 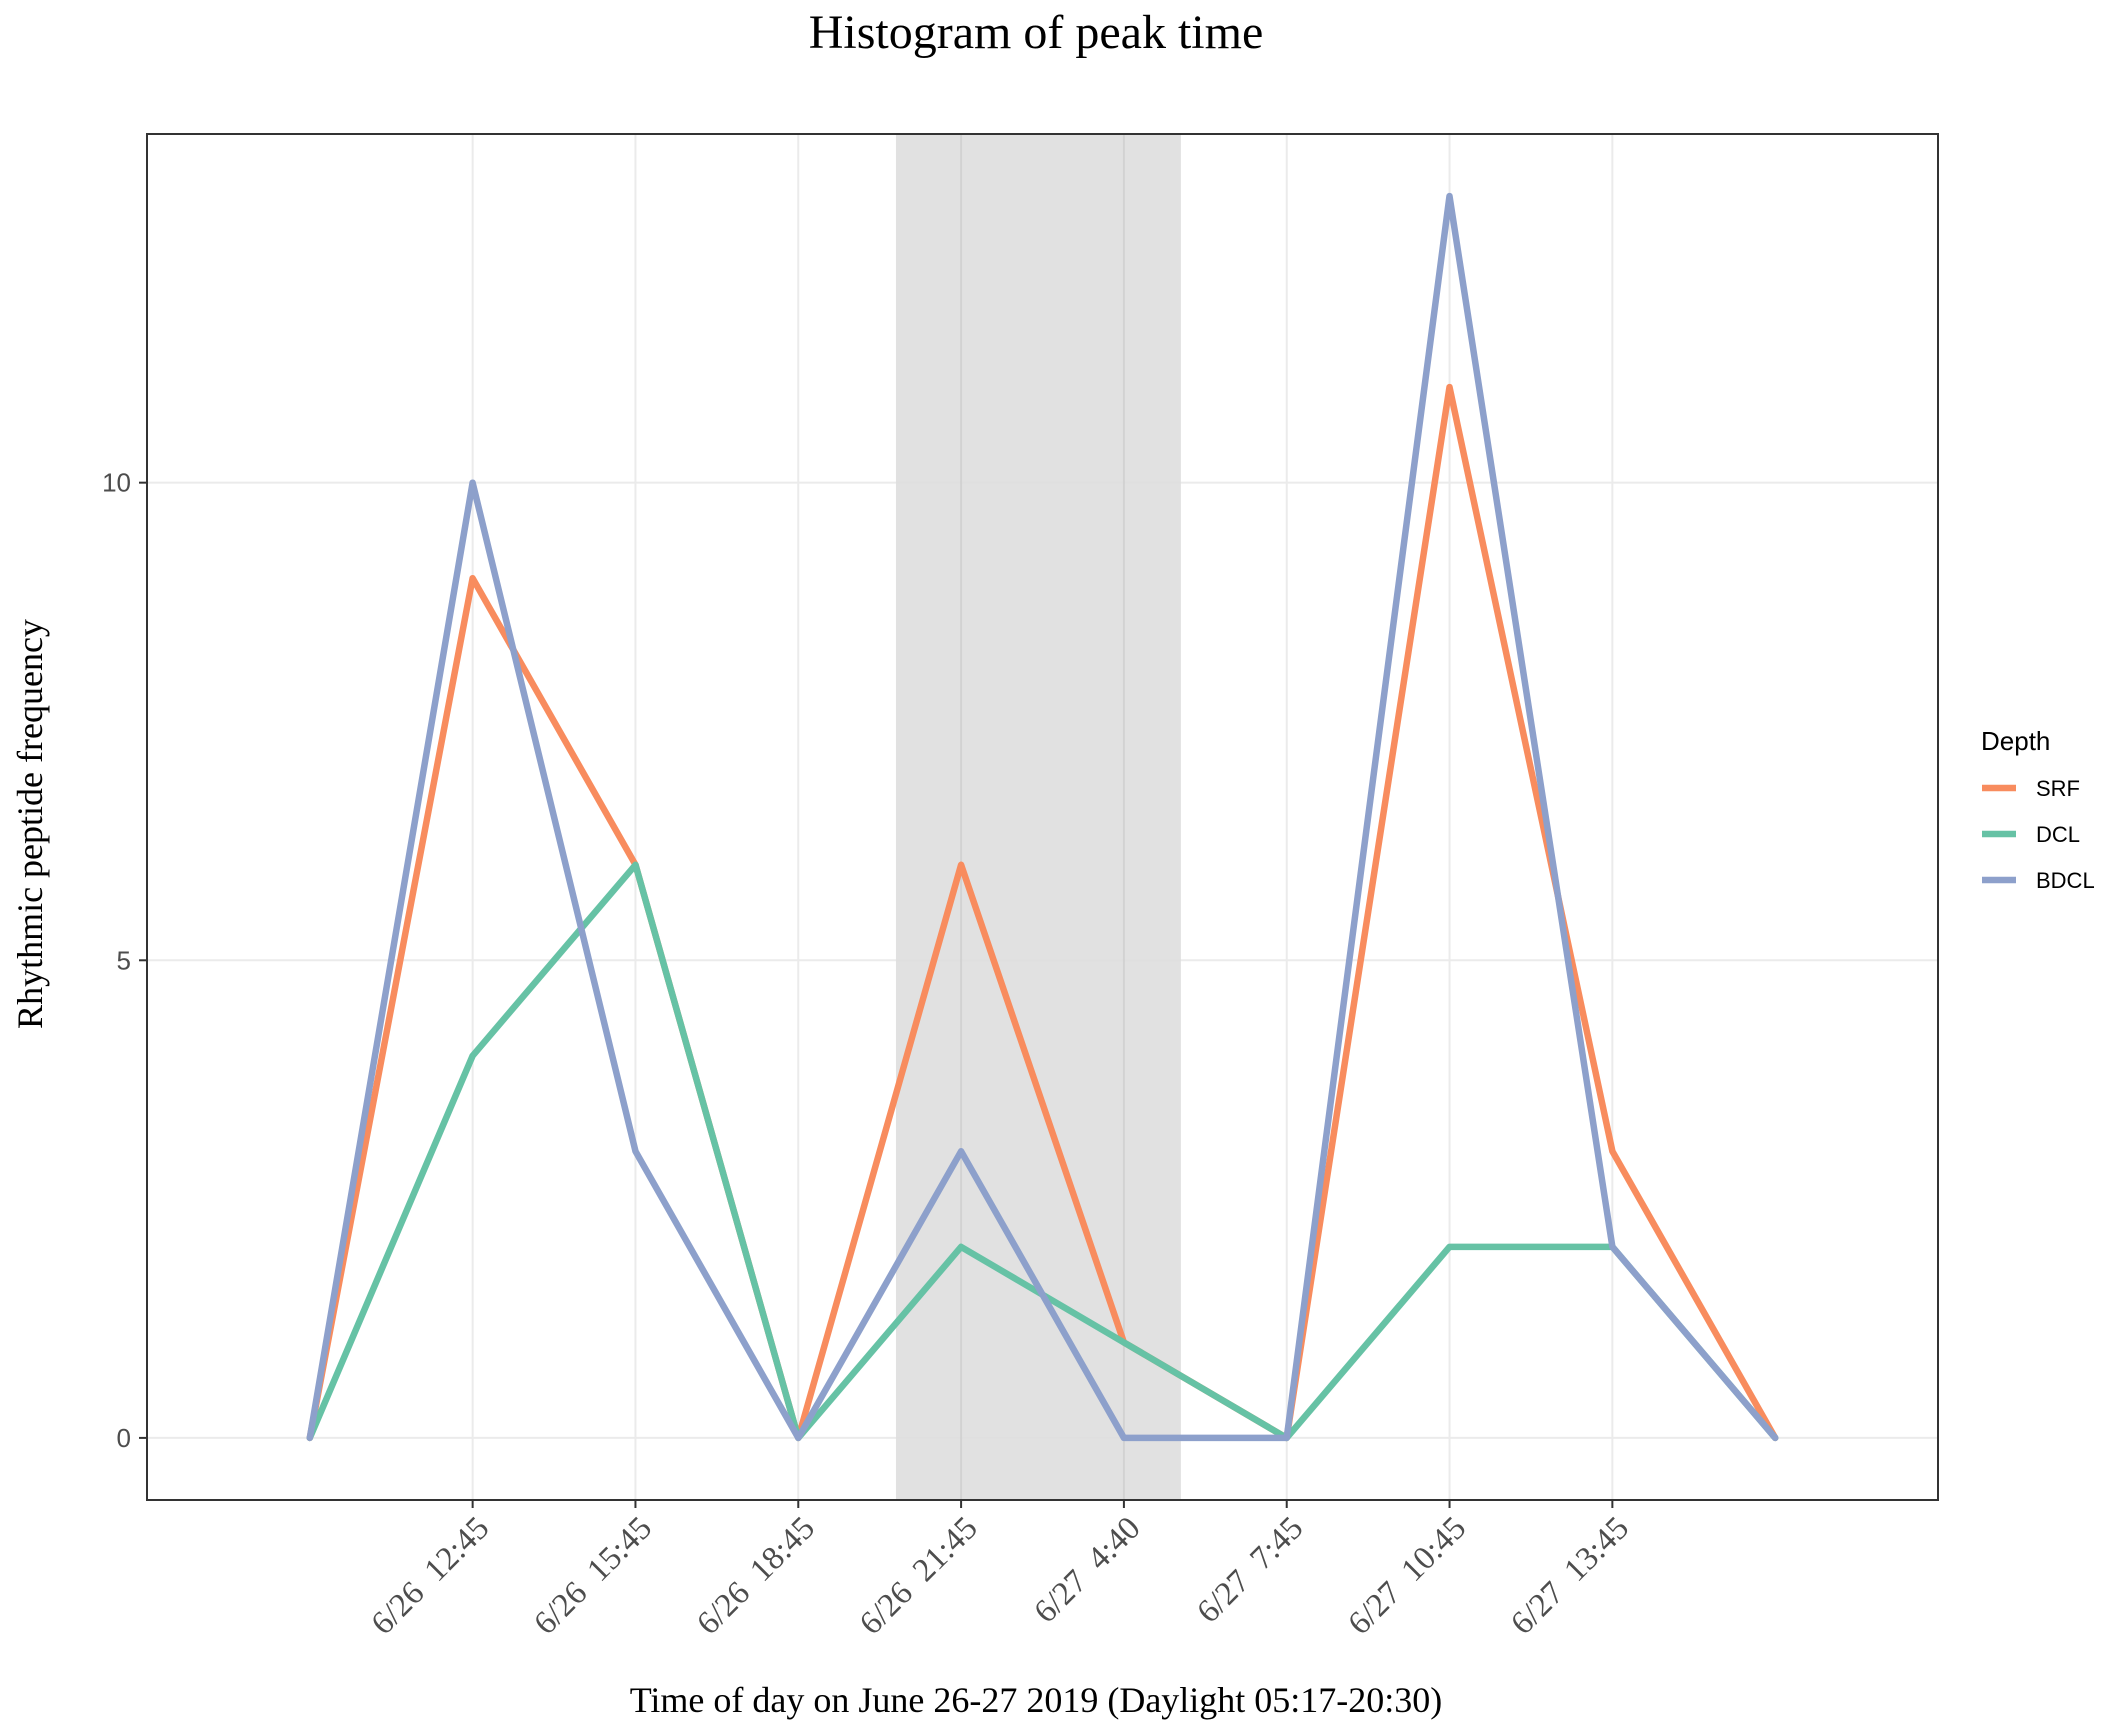 I want to click on legend-label-bdcl: BDCL, so click(x=2065, y=880).